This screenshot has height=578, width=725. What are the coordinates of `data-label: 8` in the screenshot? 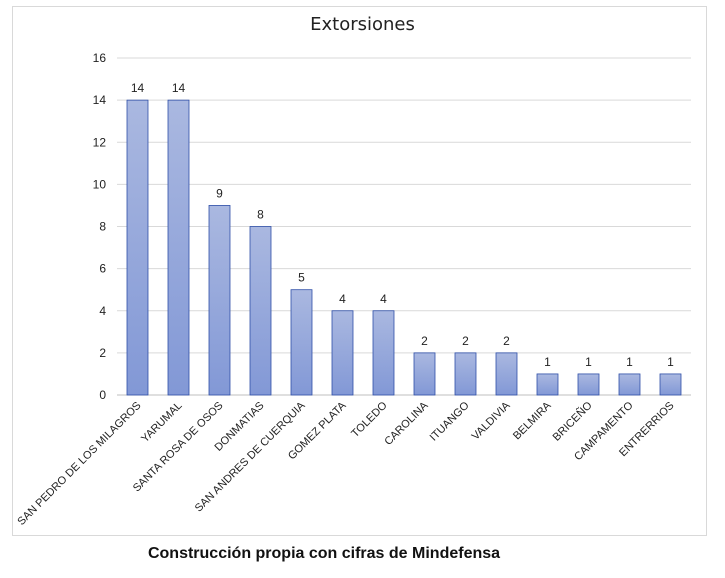 It's located at (260, 215).